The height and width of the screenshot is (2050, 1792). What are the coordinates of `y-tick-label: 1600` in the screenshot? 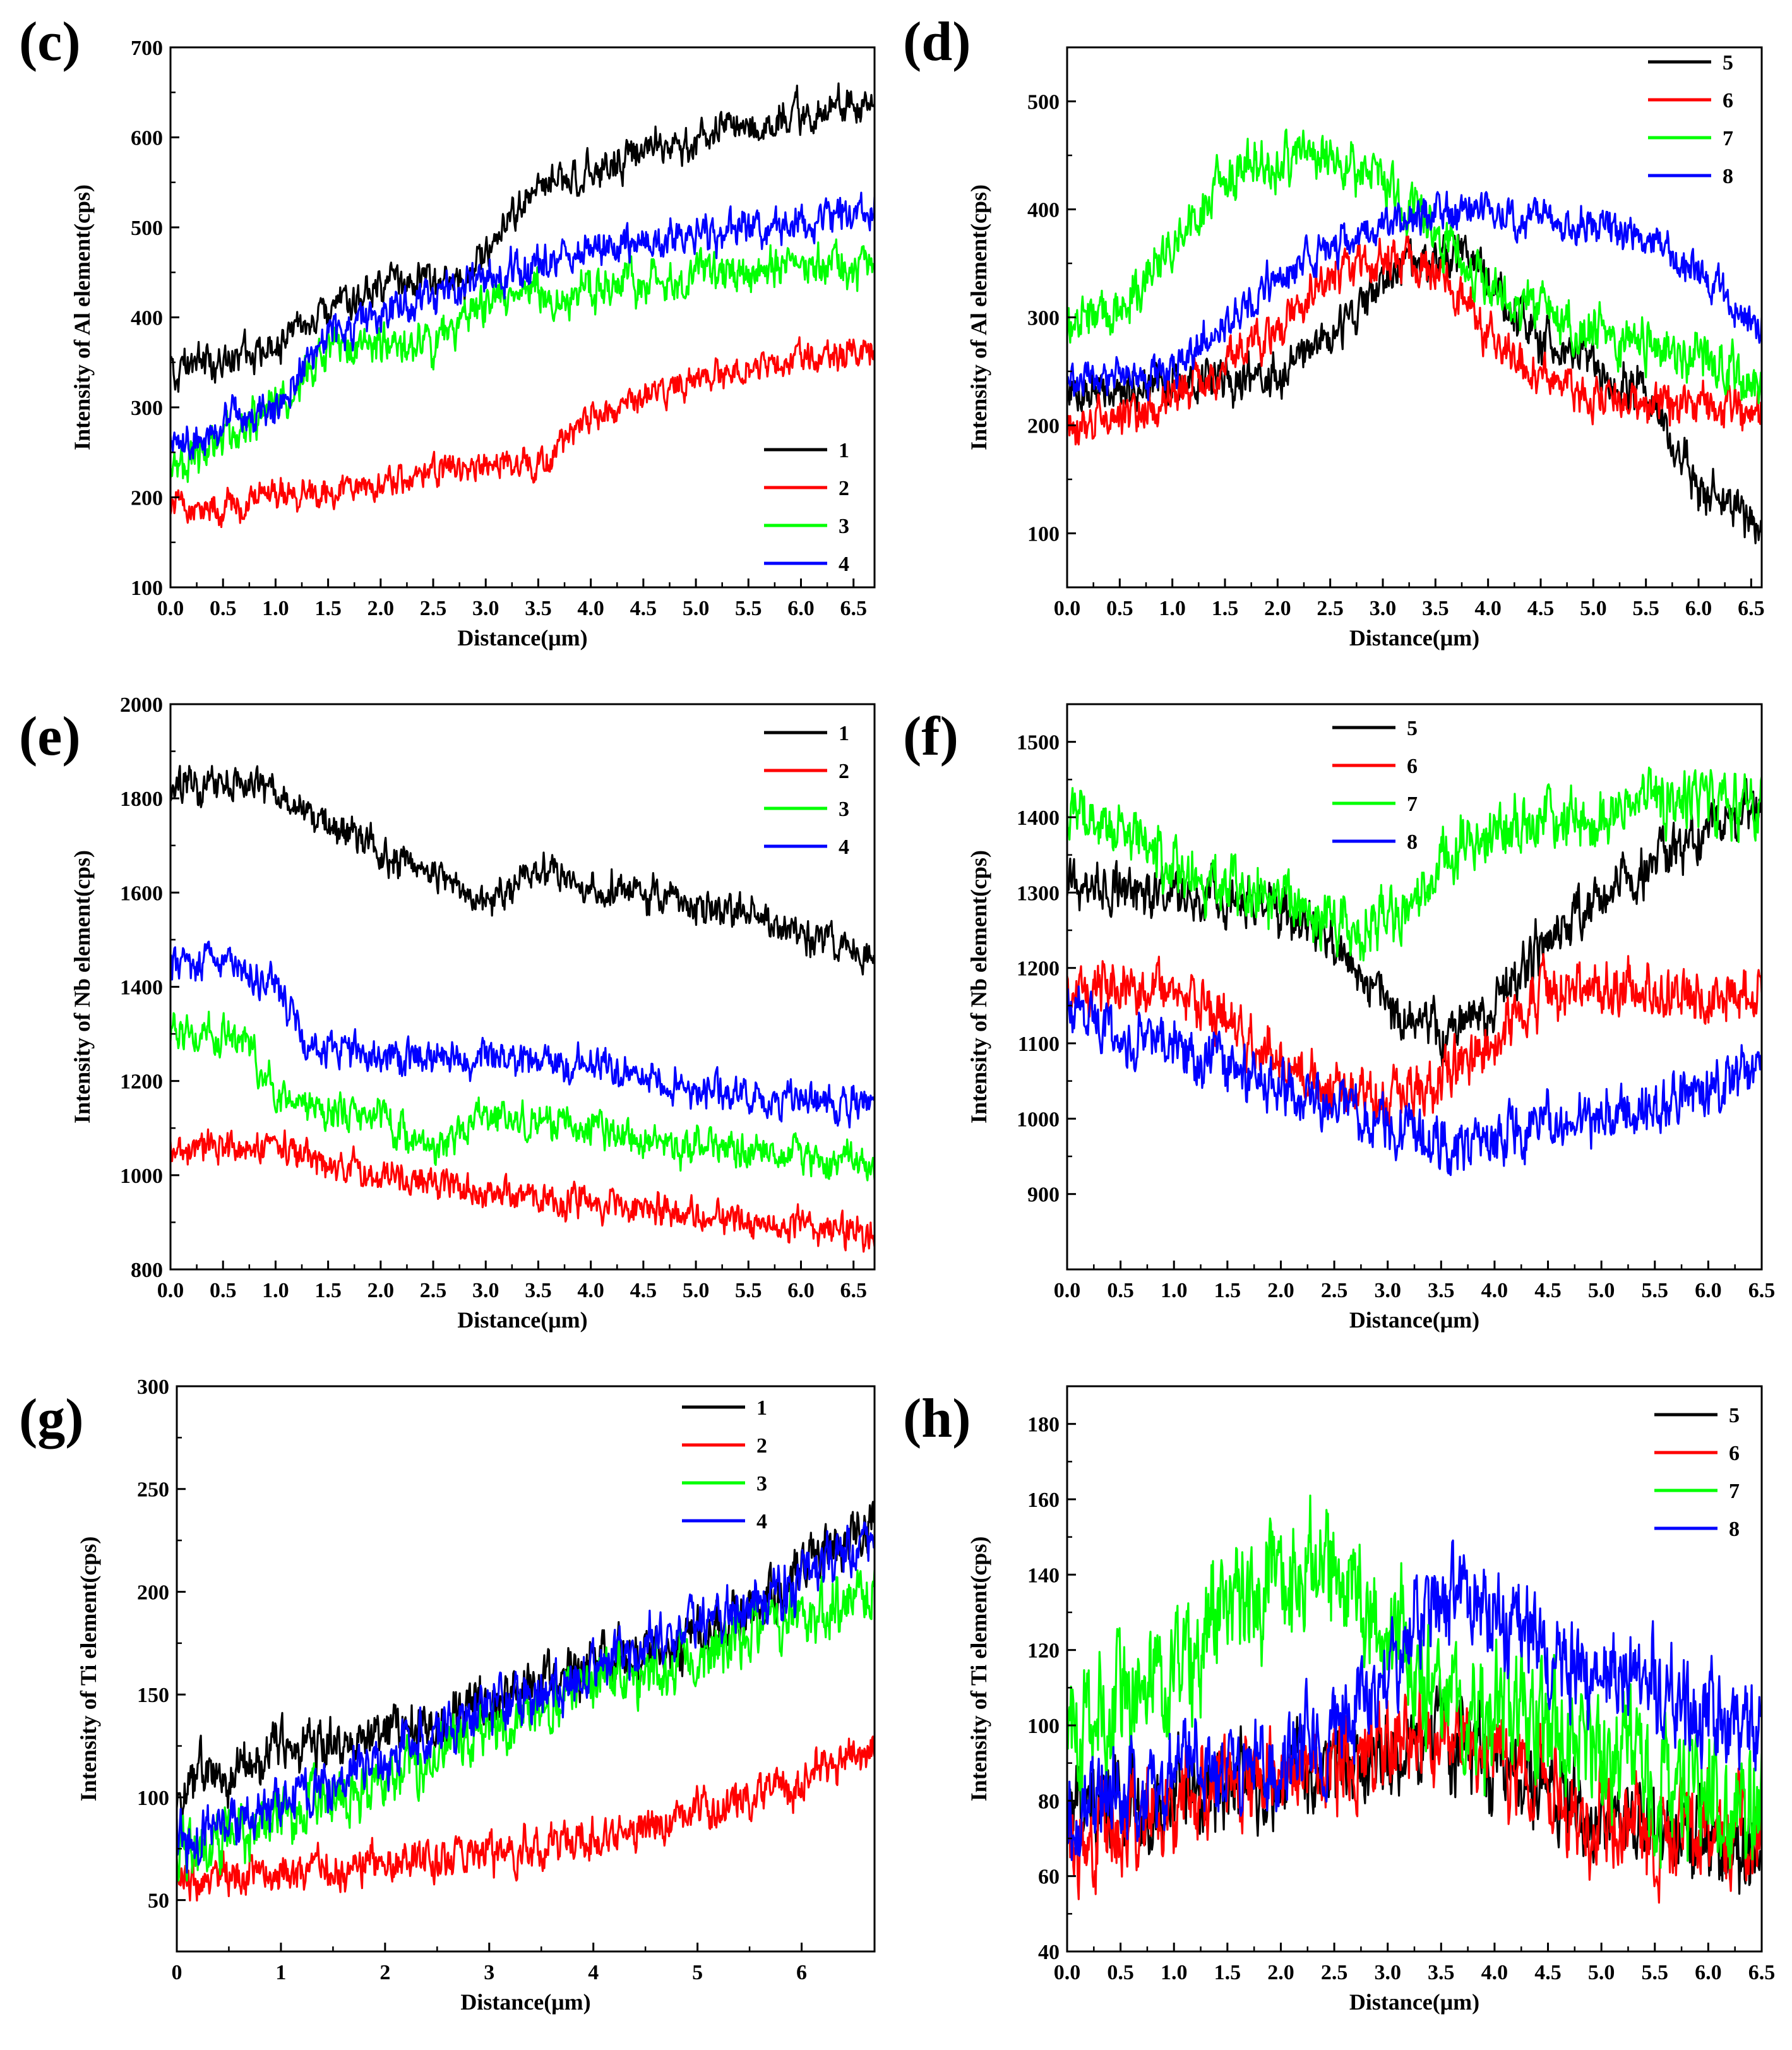 It's located at (141, 893).